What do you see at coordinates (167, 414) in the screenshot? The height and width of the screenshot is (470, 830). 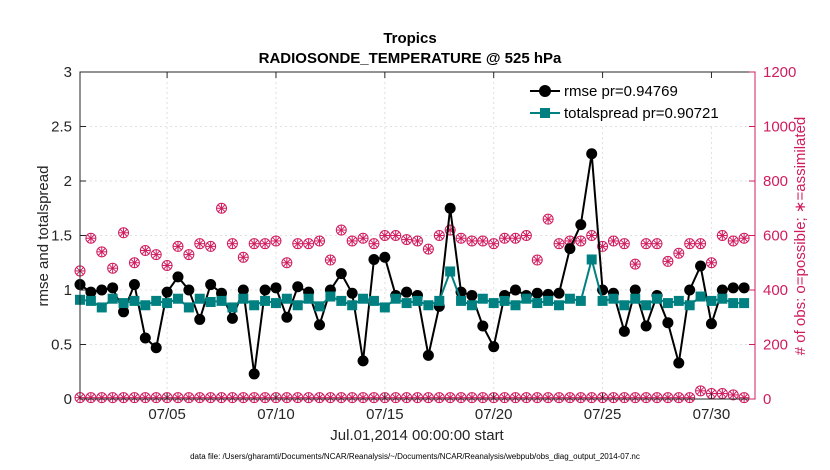 I see `x-tick-label: 07/05` at bounding box center [167, 414].